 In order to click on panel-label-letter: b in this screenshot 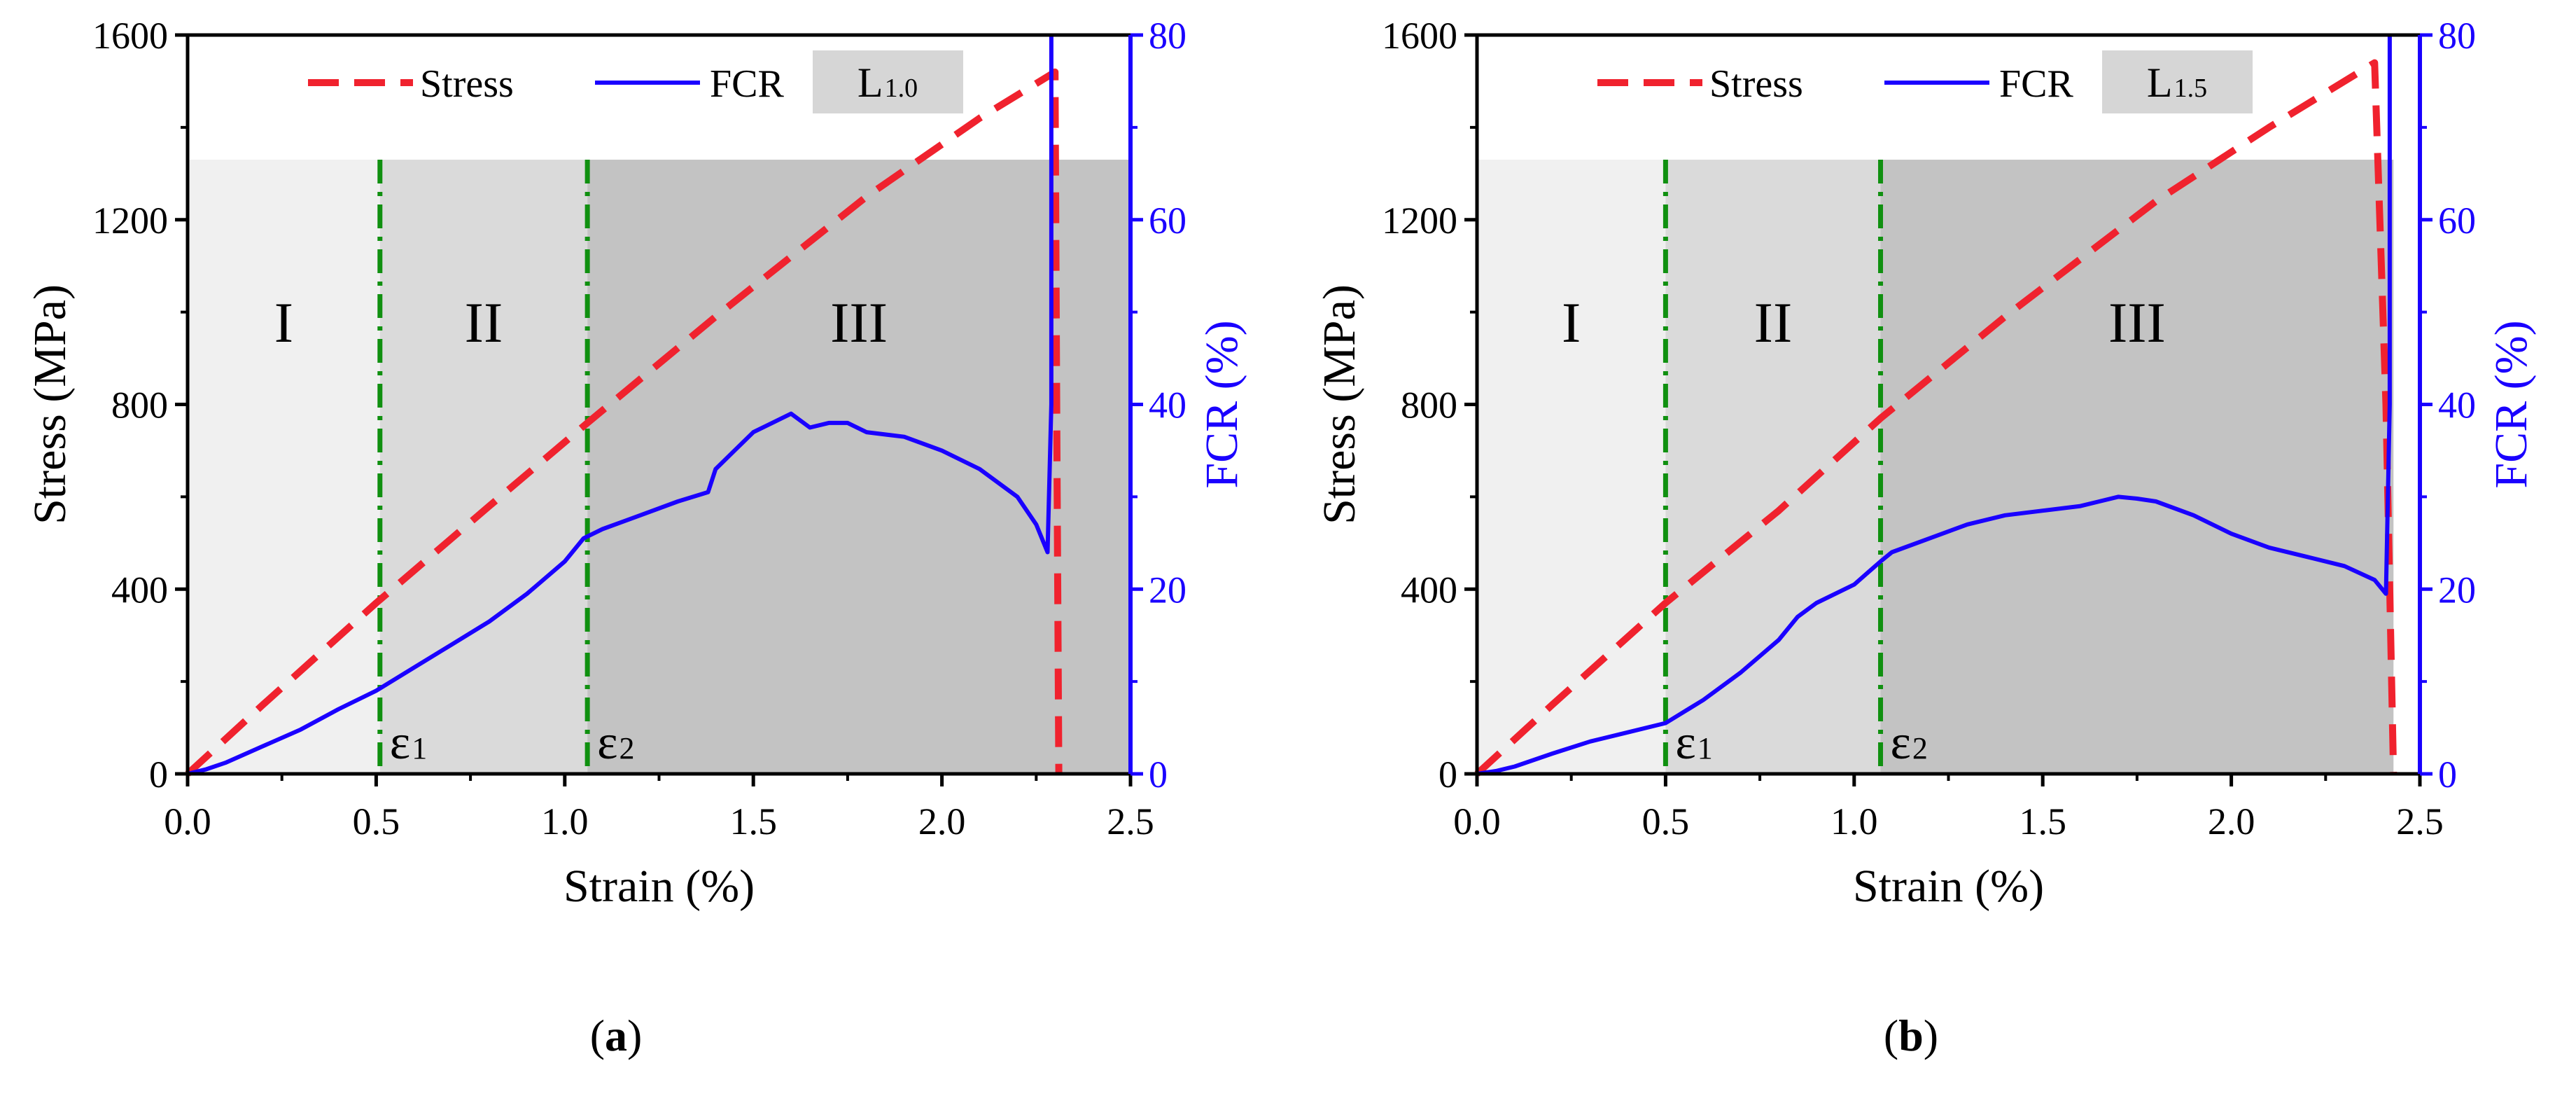, I will do `click(1911, 1035)`.